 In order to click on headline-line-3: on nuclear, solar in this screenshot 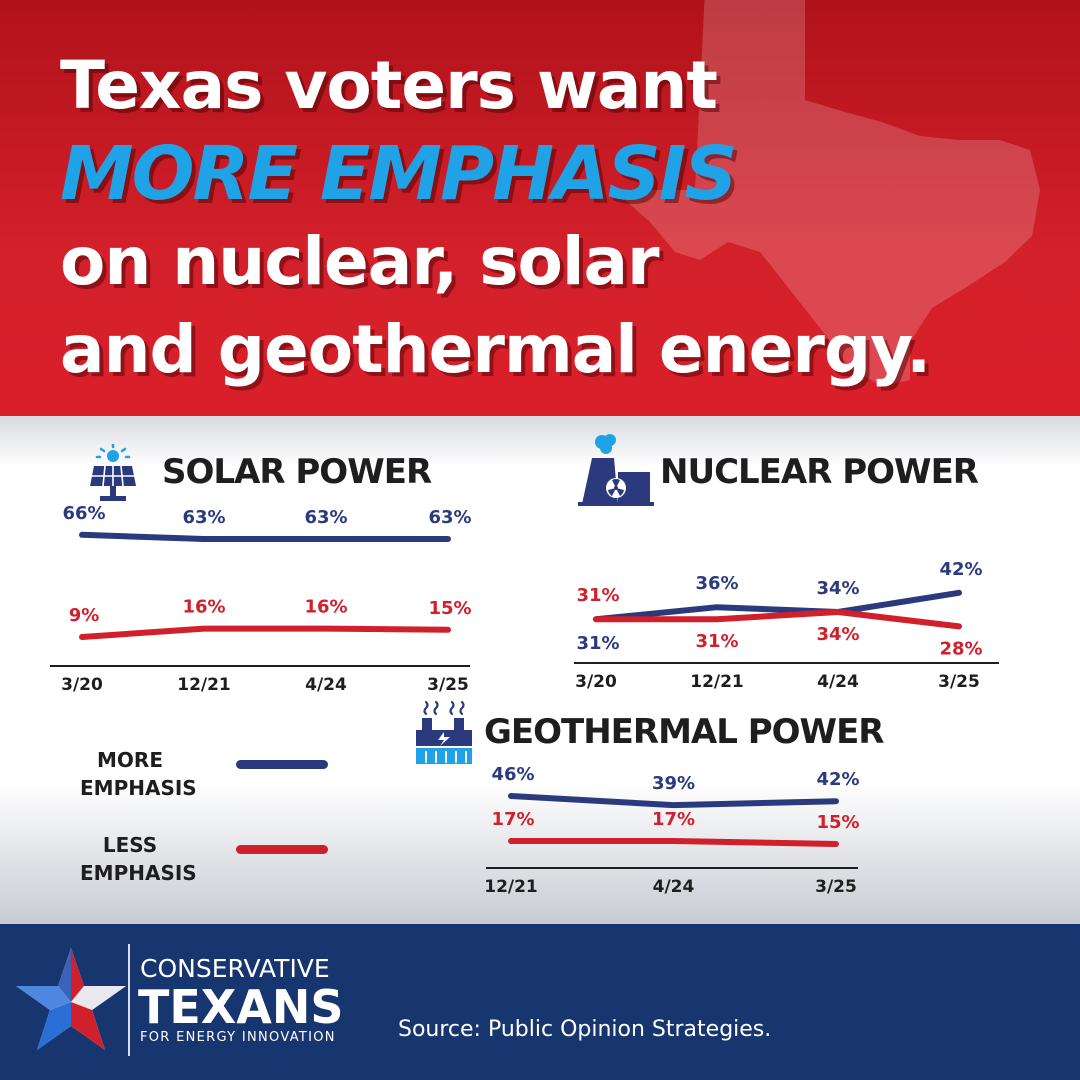, I will do `click(360, 261)`.